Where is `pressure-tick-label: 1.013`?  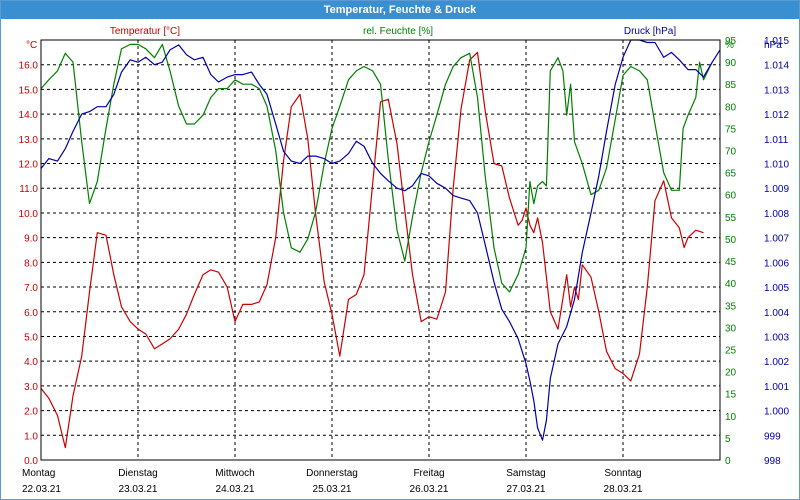 pressure-tick-label: 1.013 is located at coordinates (776, 90).